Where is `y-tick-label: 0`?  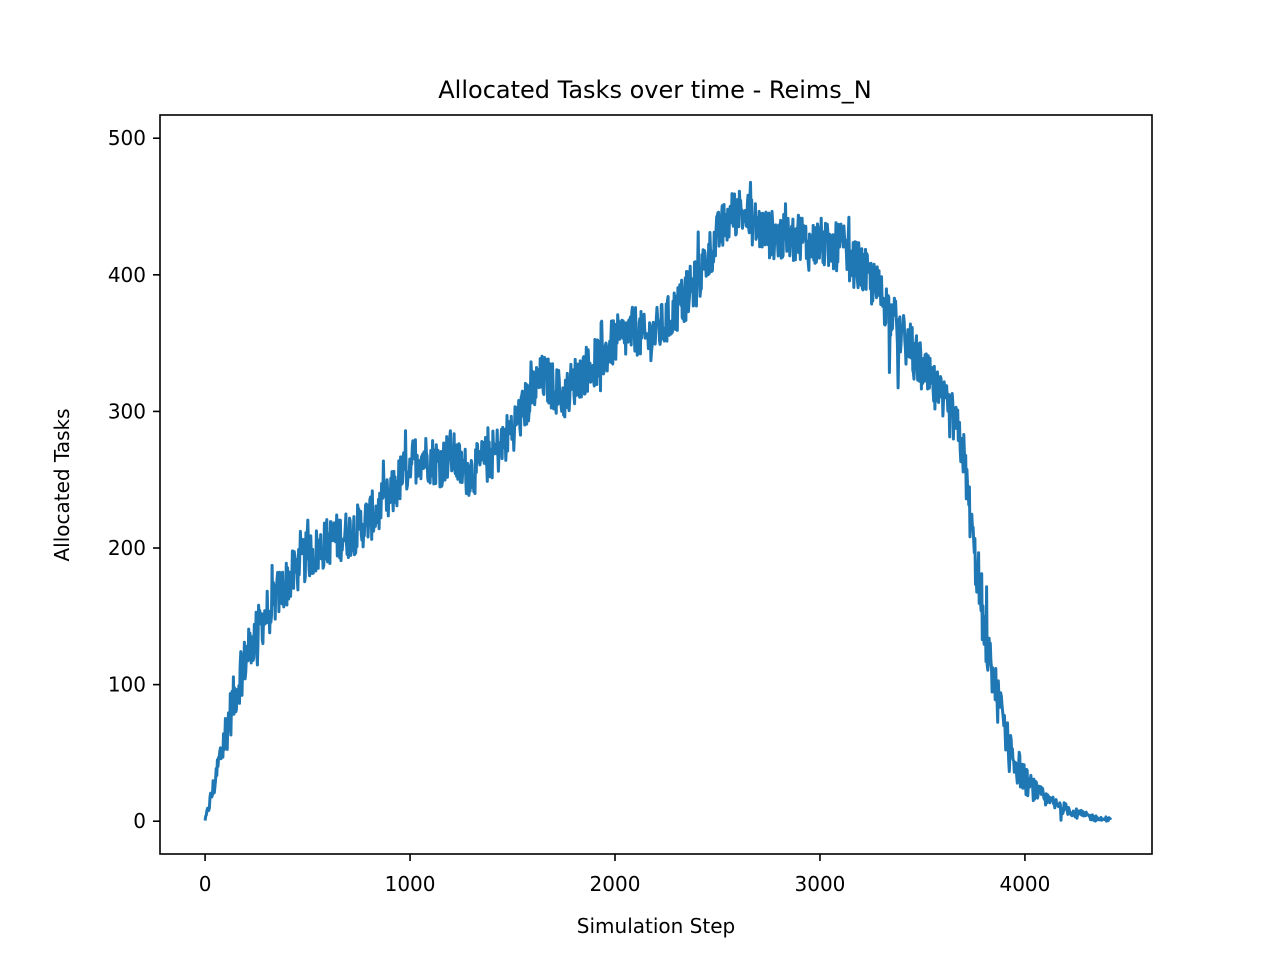
y-tick-label: 0 is located at coordinates (139, 821).